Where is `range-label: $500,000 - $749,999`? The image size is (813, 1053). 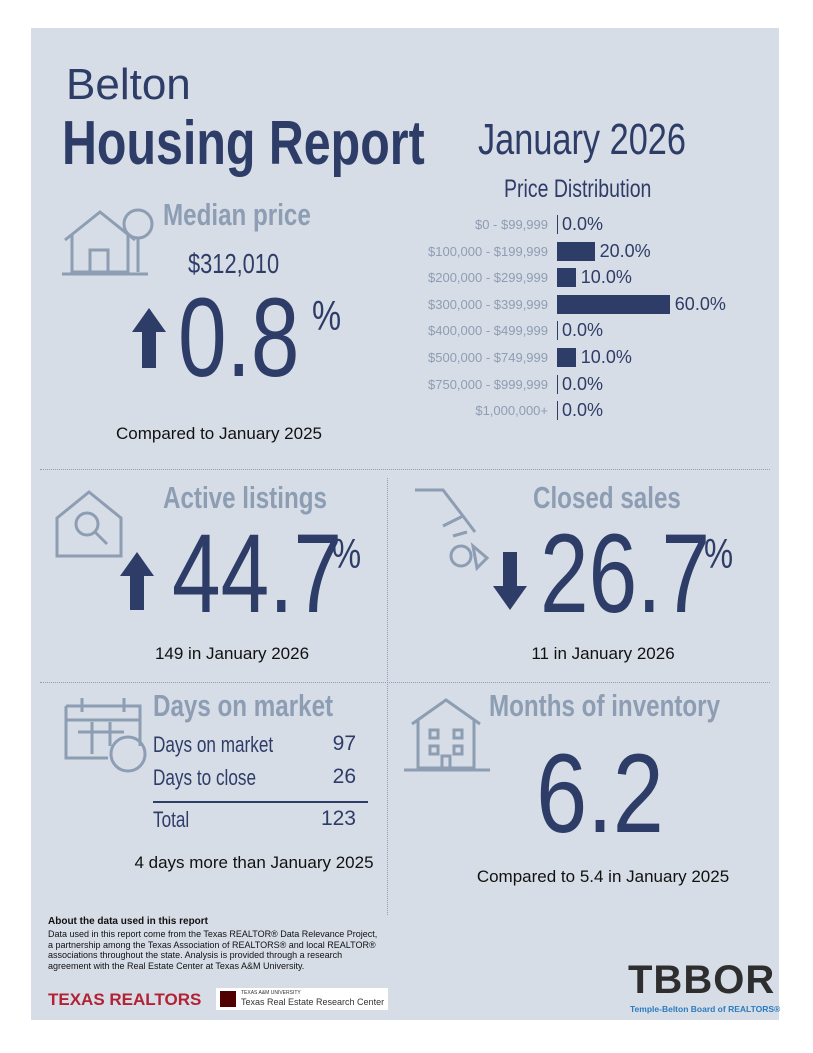 range-label: $500,000 - $749,999 is located at coordinates (488, 357).